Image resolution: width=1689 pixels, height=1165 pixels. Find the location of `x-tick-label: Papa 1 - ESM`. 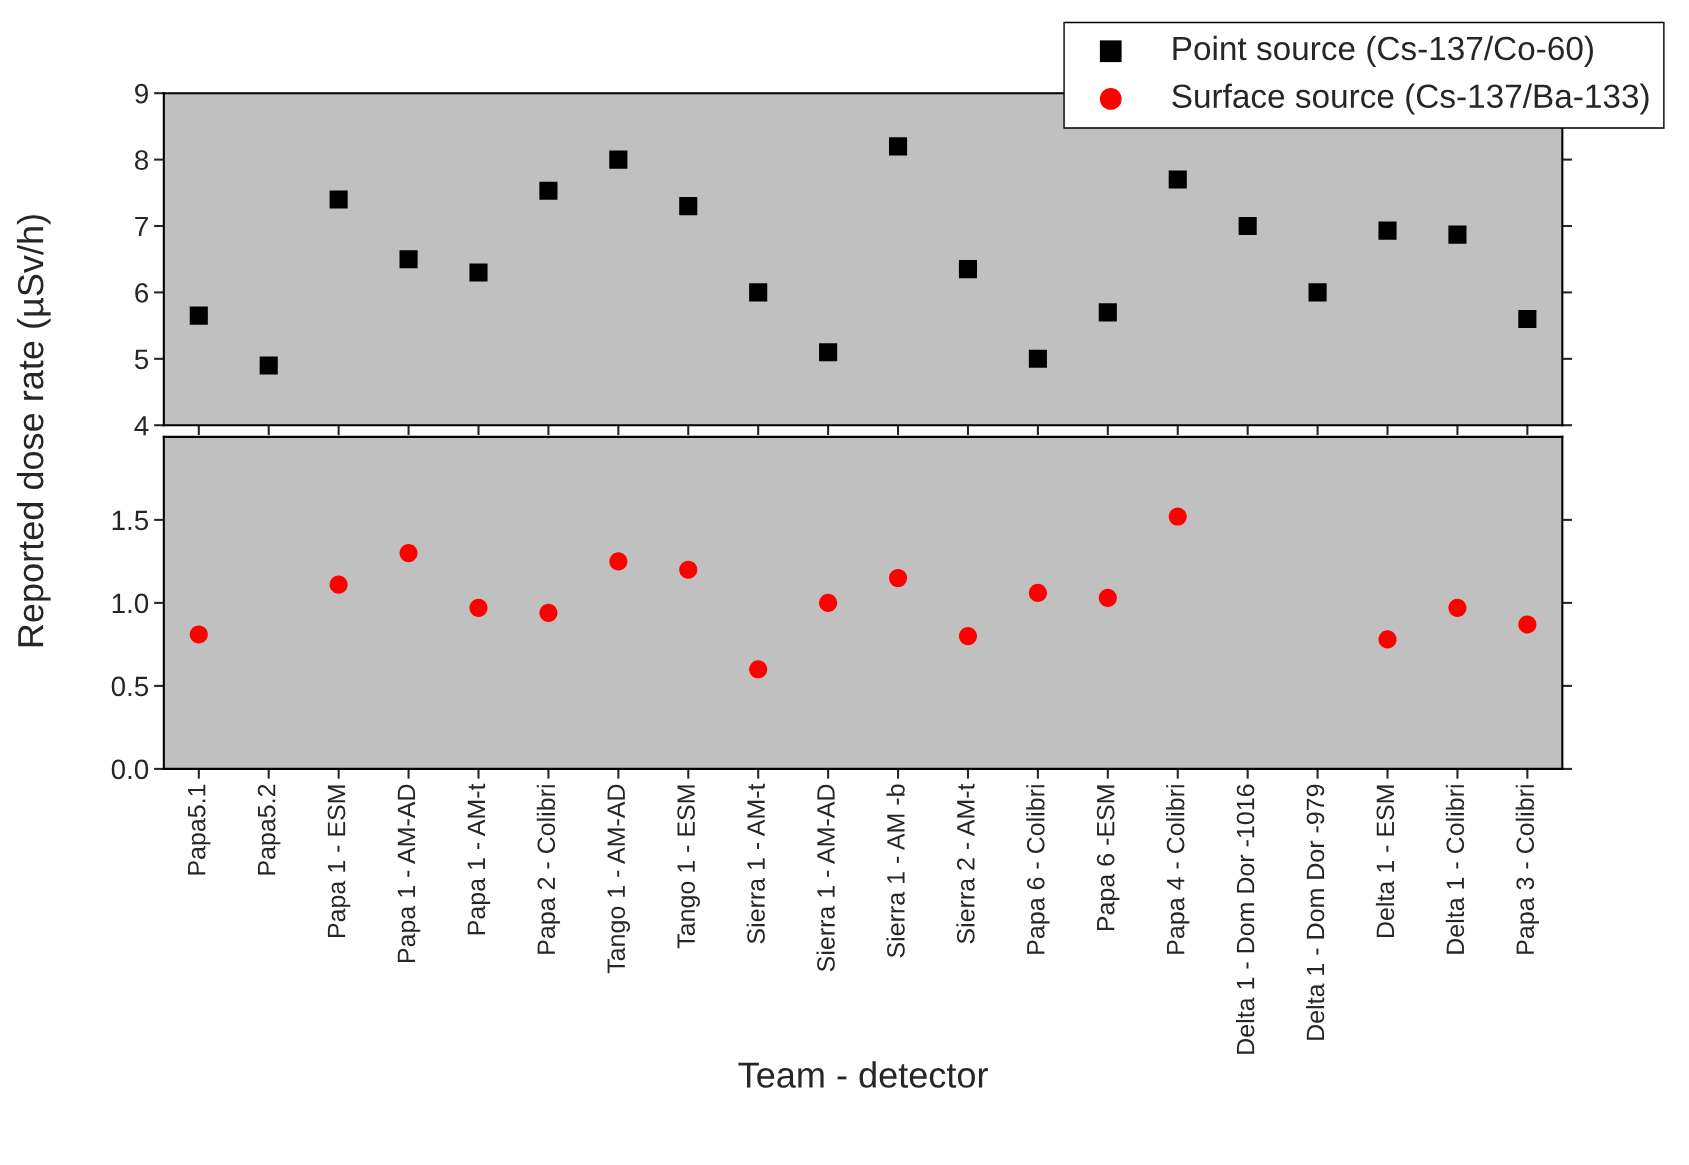

x-tick-label: Papa 1 - ESM is located at coordinates (339, 861).